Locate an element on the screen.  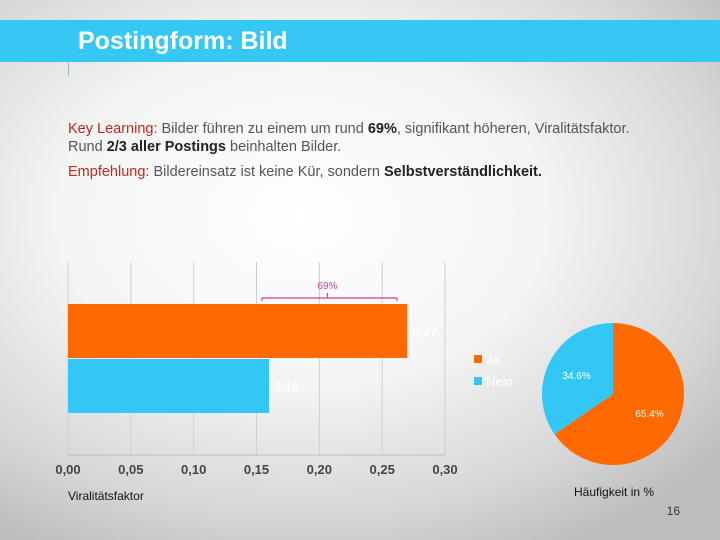
key-learning-highlight-1: 69% is located at coordinates (382, 129).